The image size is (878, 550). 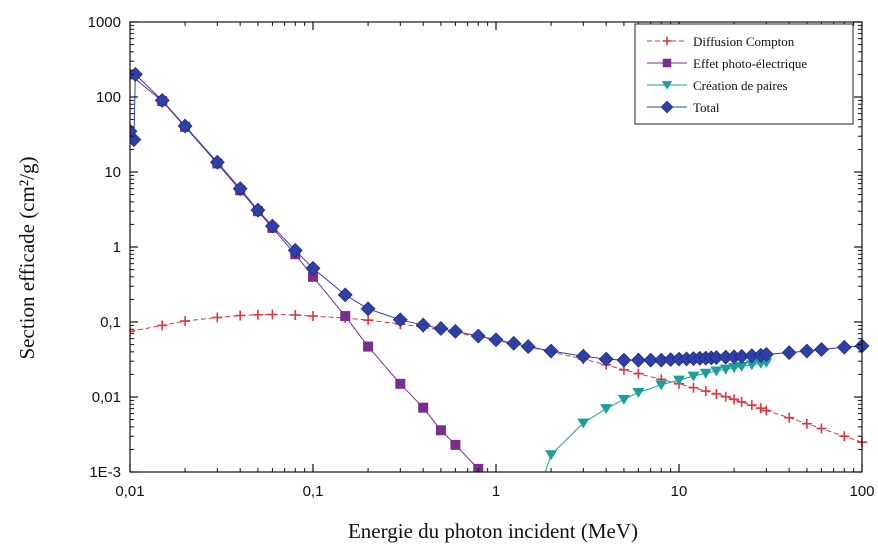 What do you see at coordinates (129, 491) in the screenshot?
I see `x-tick-label: 0,01` at bounding box center [129, 491].